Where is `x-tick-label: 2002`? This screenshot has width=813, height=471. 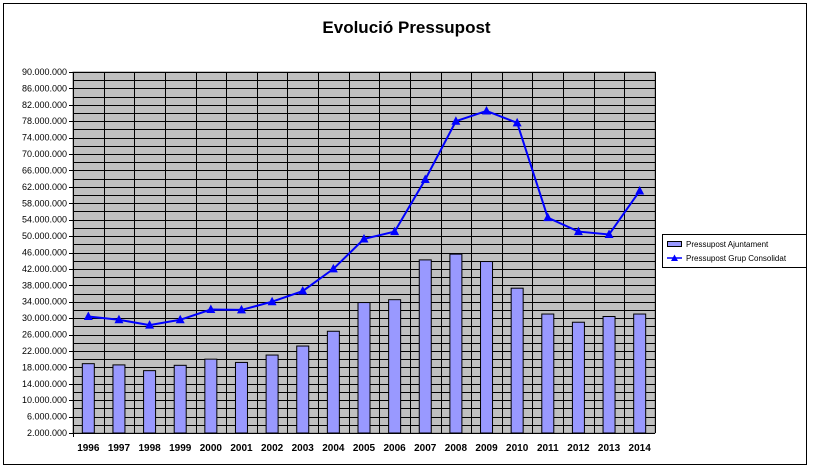 x-tick-label: 2002 is located at coordinates (272, 448).